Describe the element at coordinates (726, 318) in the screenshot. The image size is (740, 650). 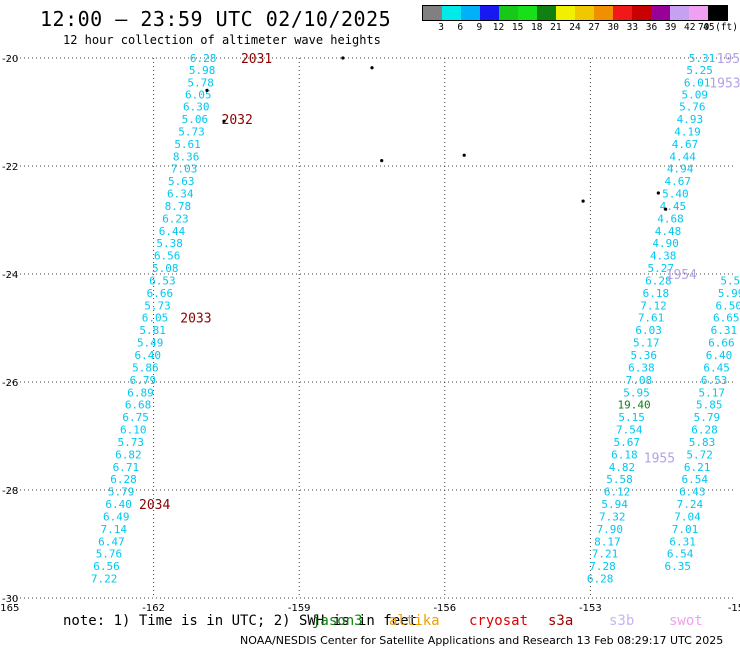
I see `swh-value: 6.65` at that location.